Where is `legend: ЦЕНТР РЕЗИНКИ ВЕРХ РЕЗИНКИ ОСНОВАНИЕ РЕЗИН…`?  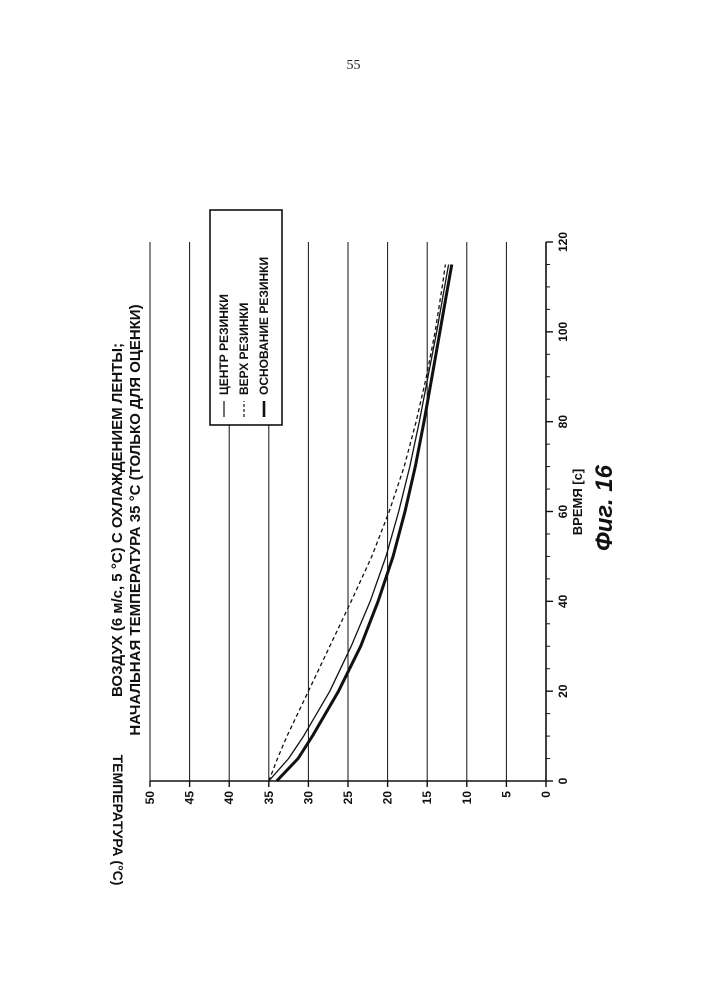
legend: ЦЕНТР РЕЗИНКИ ВЕРХ РЕЗИНКИ ОСНОВАНИЕ РЕЗИН… is located at coordinates (246, 317).